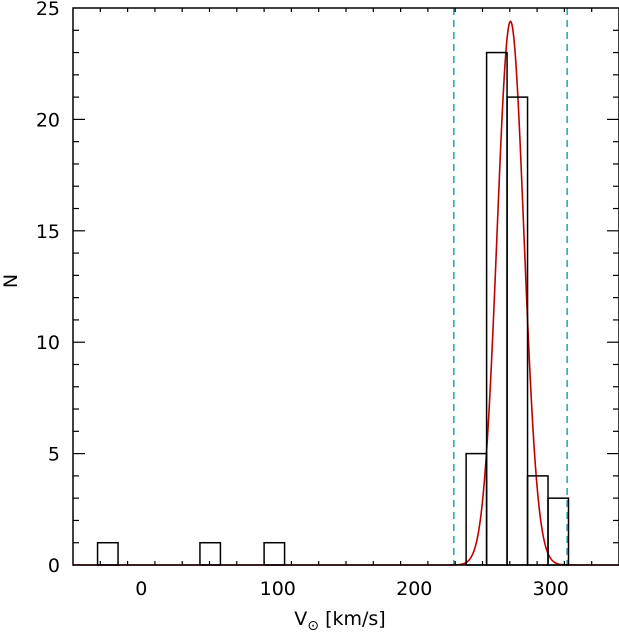 This screenshot has height=635, width=619. I want to click on y-tick-label: 0, so click(54, 566).